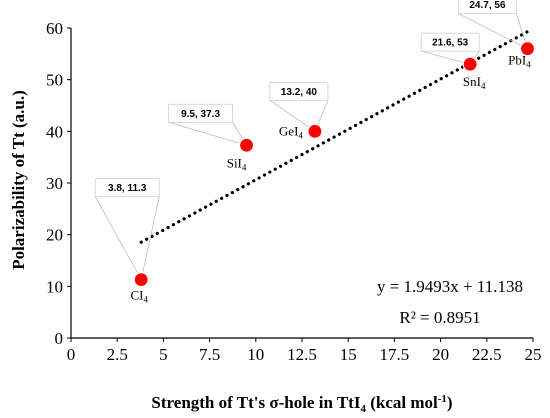  Describe the element at coordinates (255, 354) in the screenshot. I see `x-tick-label: 10` at that location.